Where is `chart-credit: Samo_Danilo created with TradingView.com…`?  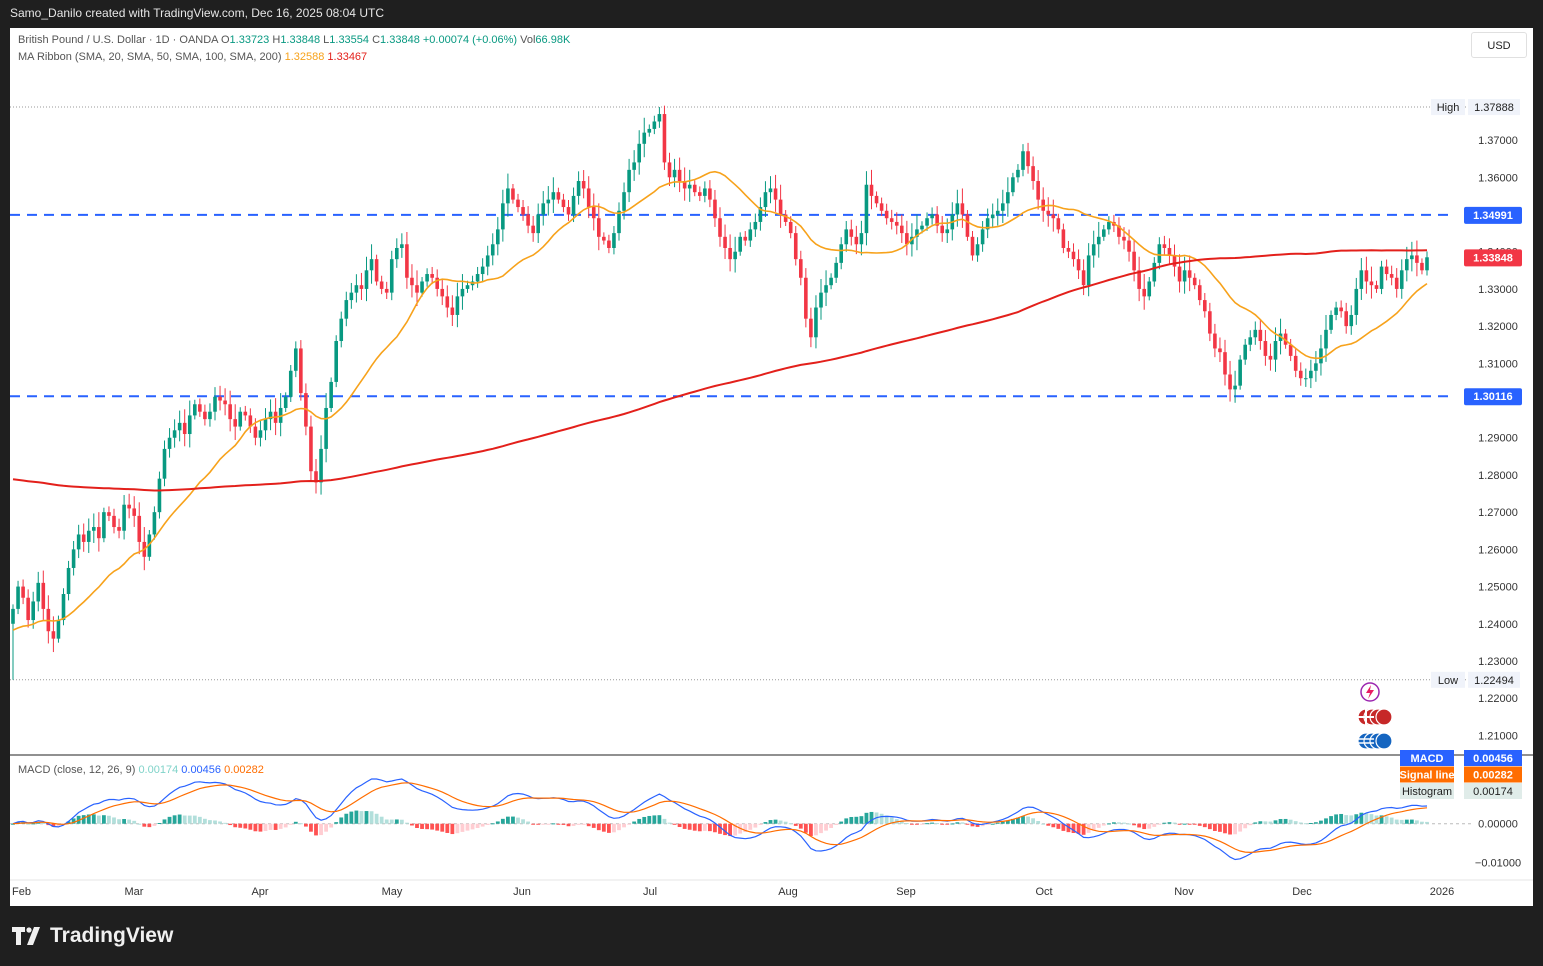 chart-credit: Samo_Danilo created with TradingView.com… is located at coordinates (197, 13).